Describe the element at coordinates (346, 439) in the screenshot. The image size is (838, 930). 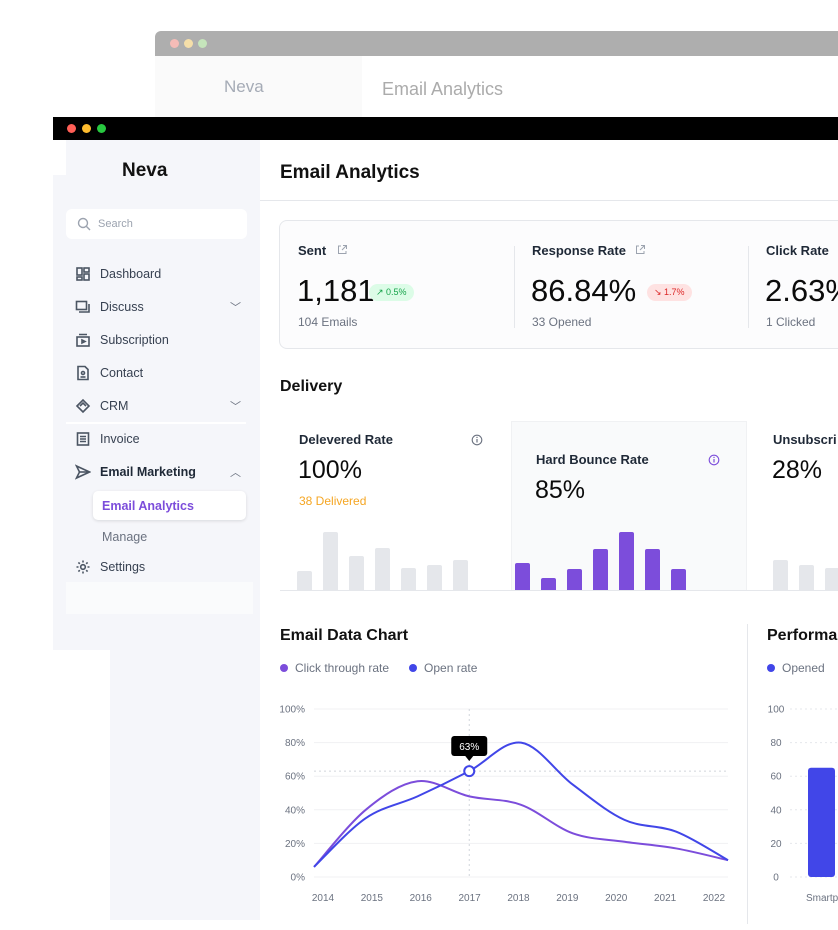
I see `delivery-card-label: Delevered Rate` at that location.